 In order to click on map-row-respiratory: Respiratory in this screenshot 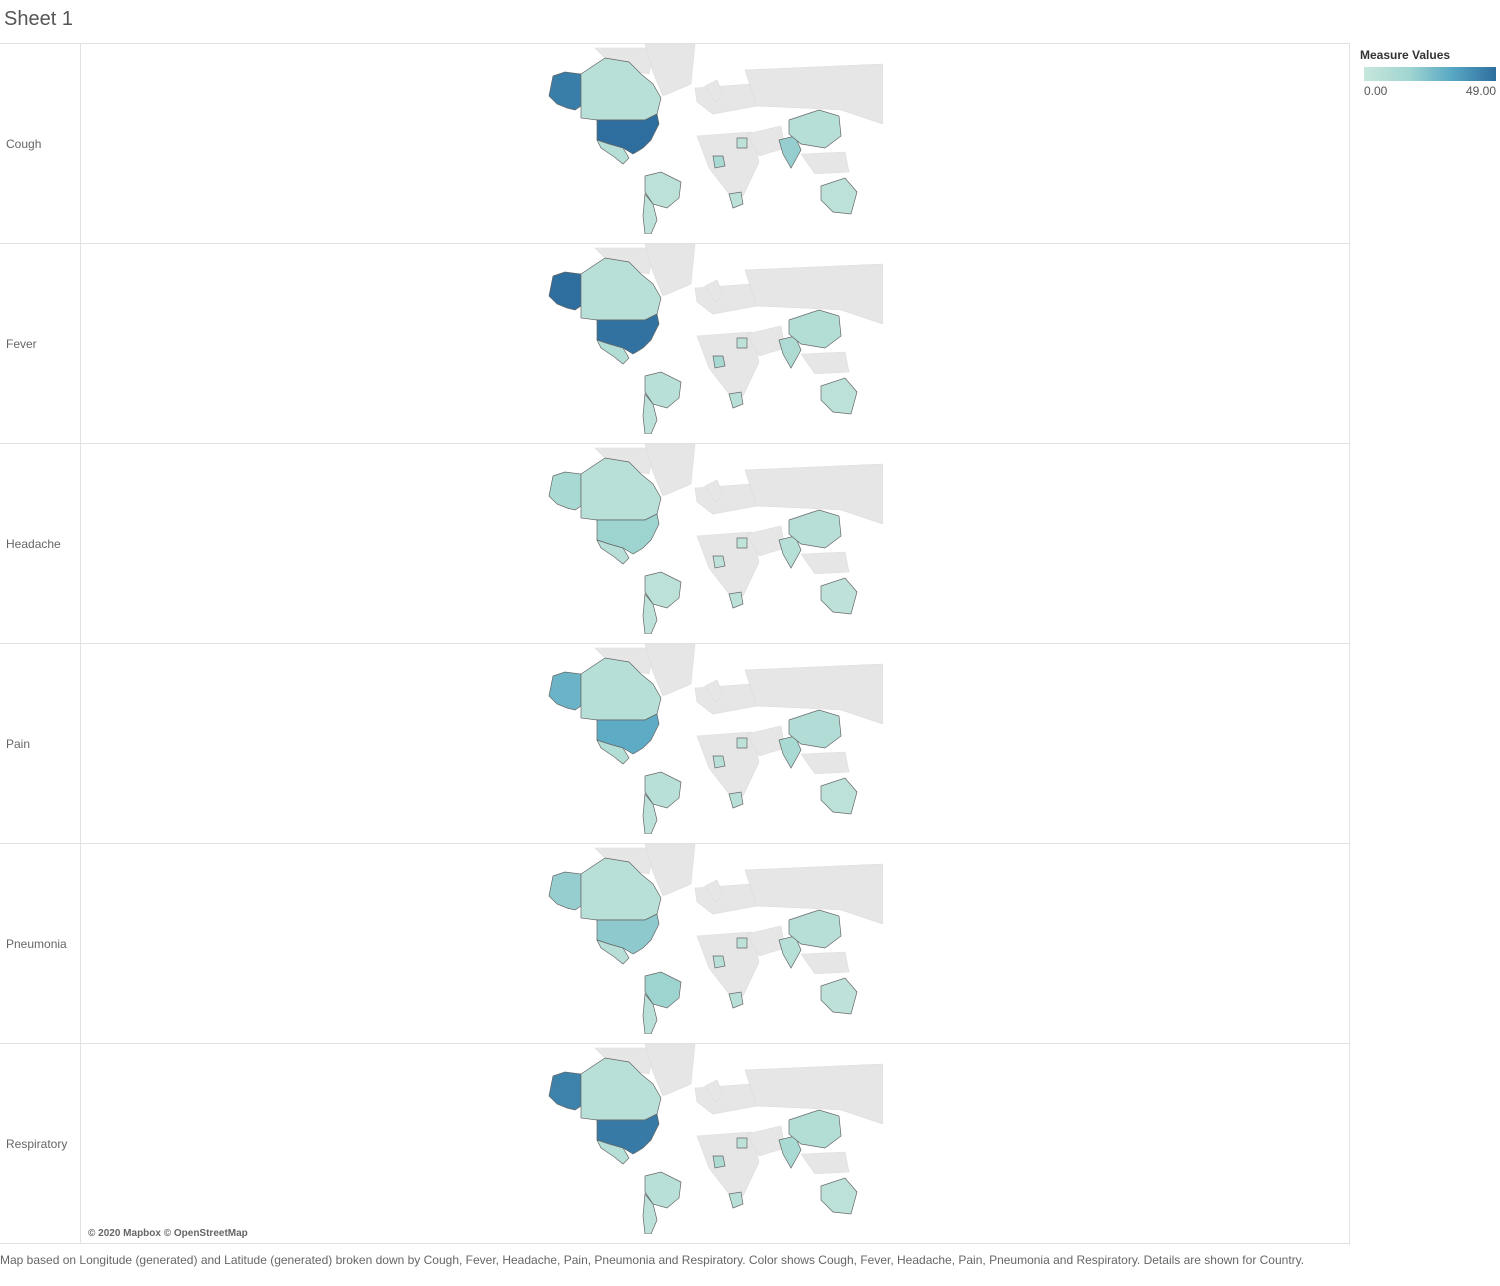, I will do `click(674, 1144)`.